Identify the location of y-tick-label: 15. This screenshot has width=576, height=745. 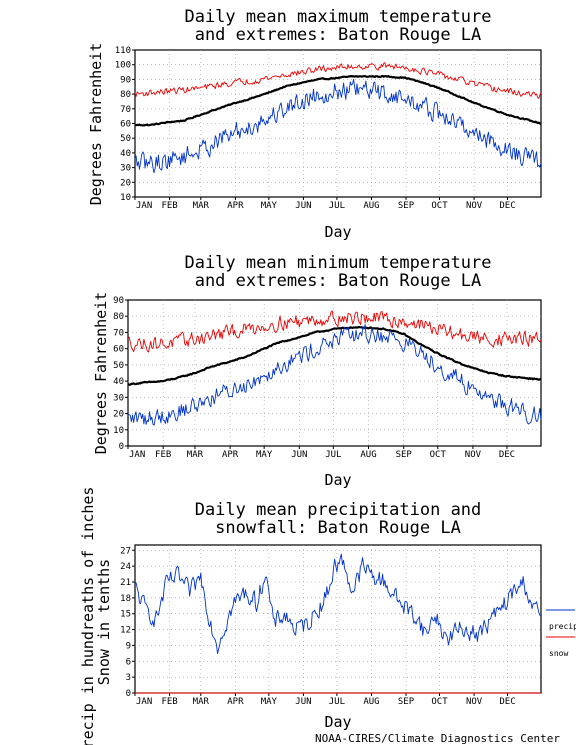
(125, 615).